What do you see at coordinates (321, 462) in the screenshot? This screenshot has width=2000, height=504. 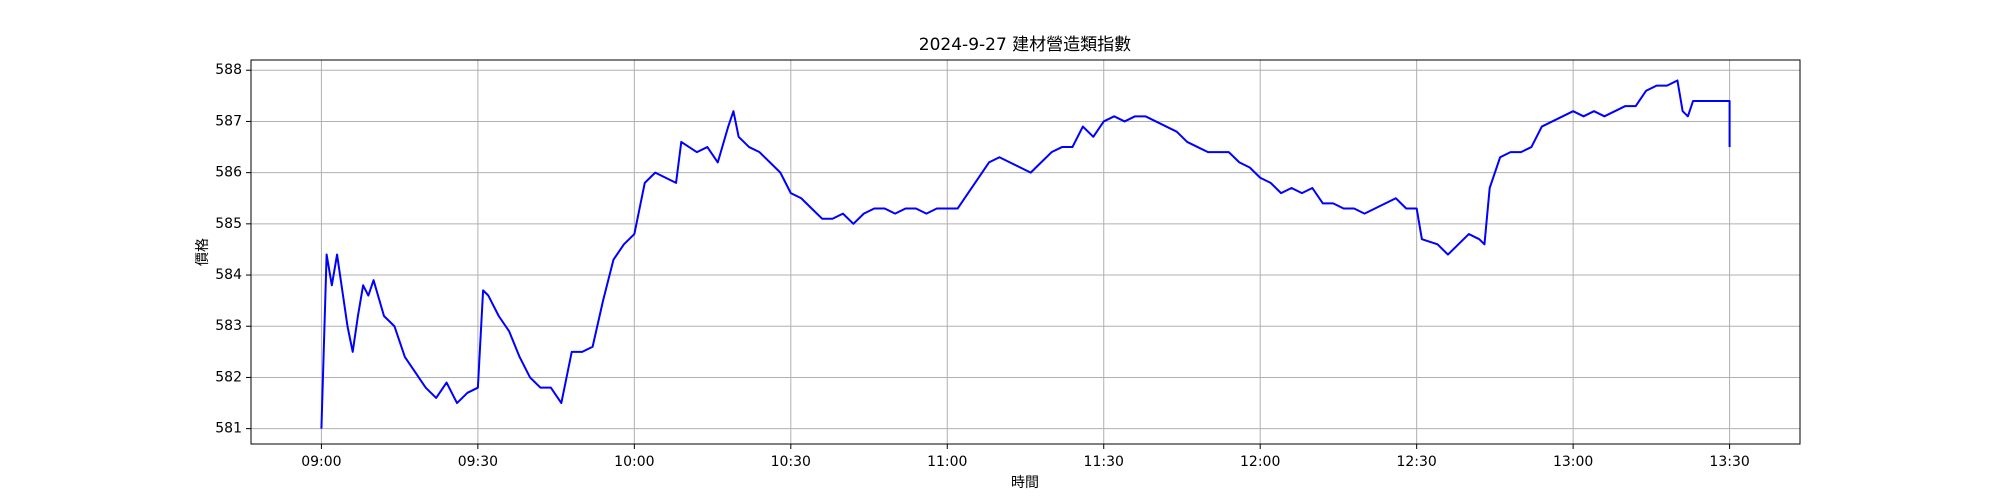 I see `x-tick-label: 09:00` at bounding box center [321, 462].